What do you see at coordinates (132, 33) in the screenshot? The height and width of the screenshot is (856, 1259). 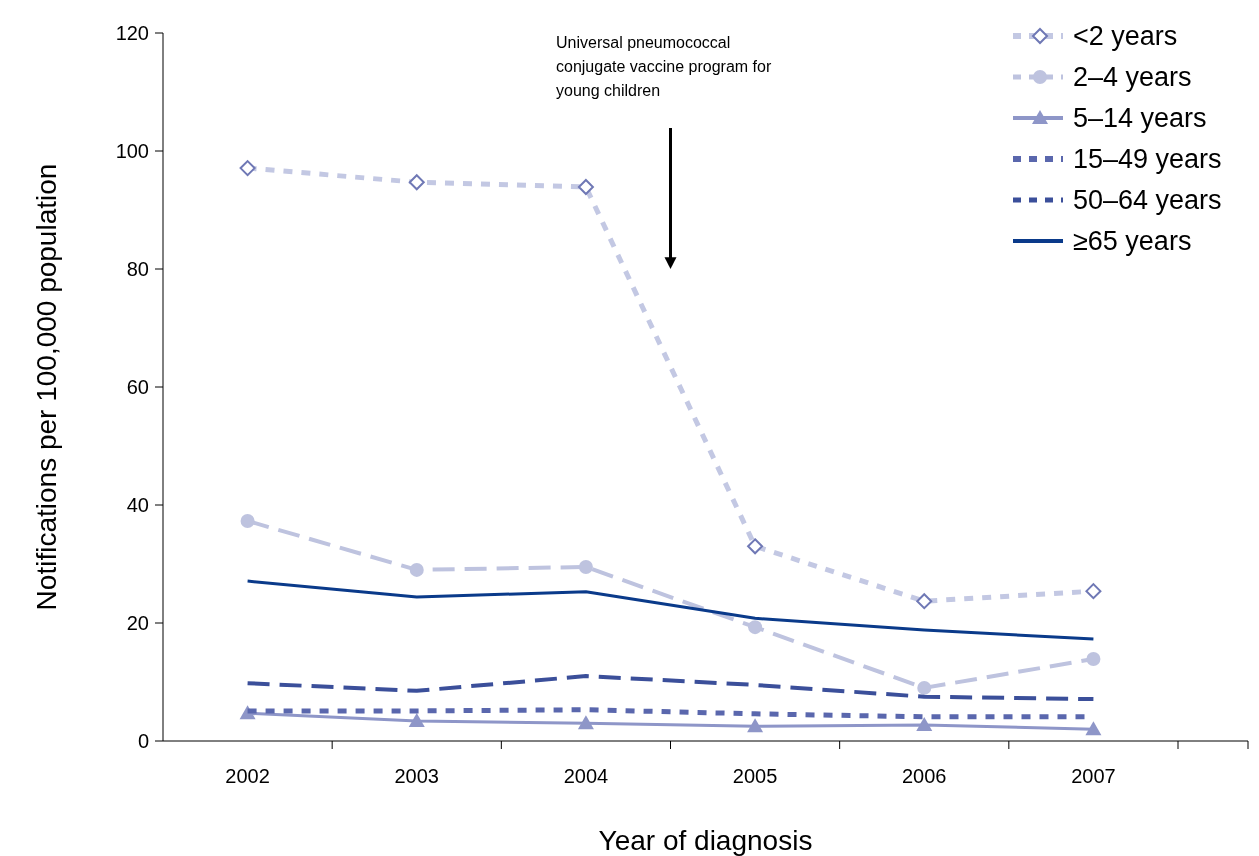 I see `y-tick-label: 120` at bounding box center [132, 33].